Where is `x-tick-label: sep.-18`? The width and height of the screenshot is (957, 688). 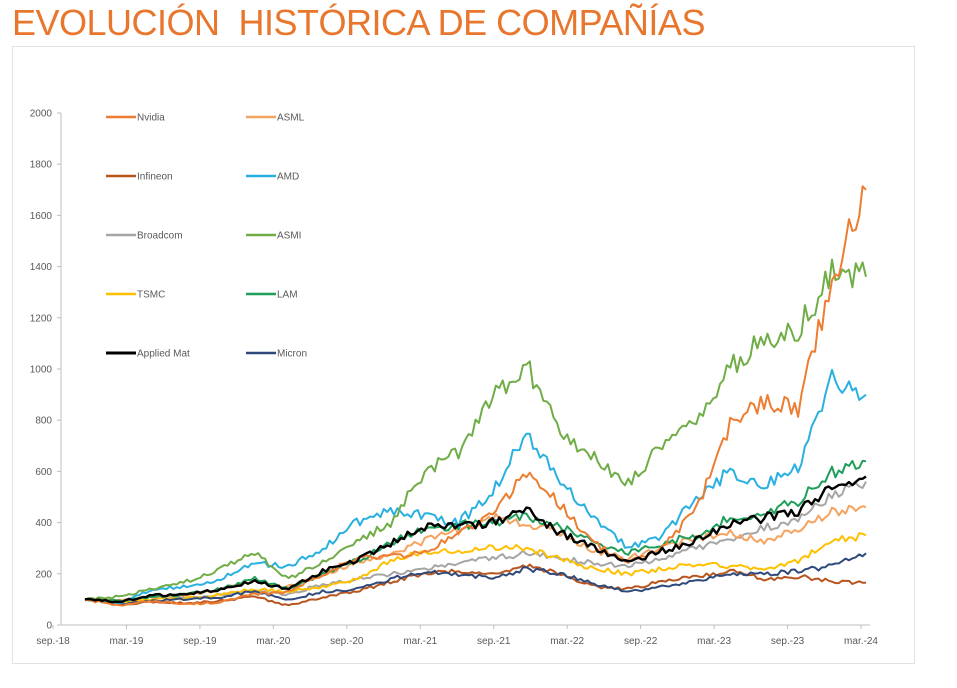 x-tick-label: sep.-18 is located at coordinates (53, 641).